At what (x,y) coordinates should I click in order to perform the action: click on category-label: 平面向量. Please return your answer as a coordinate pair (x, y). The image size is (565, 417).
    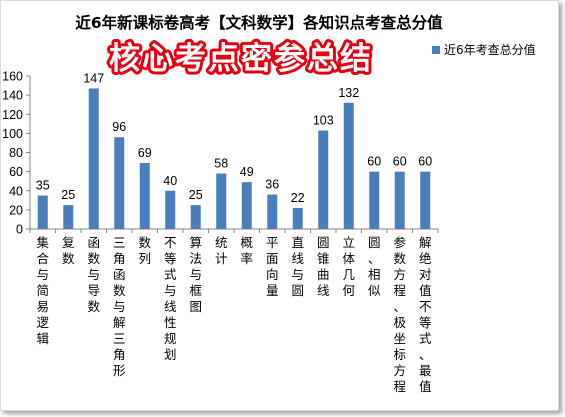
    Looking at the image, I should click on (272, 266).